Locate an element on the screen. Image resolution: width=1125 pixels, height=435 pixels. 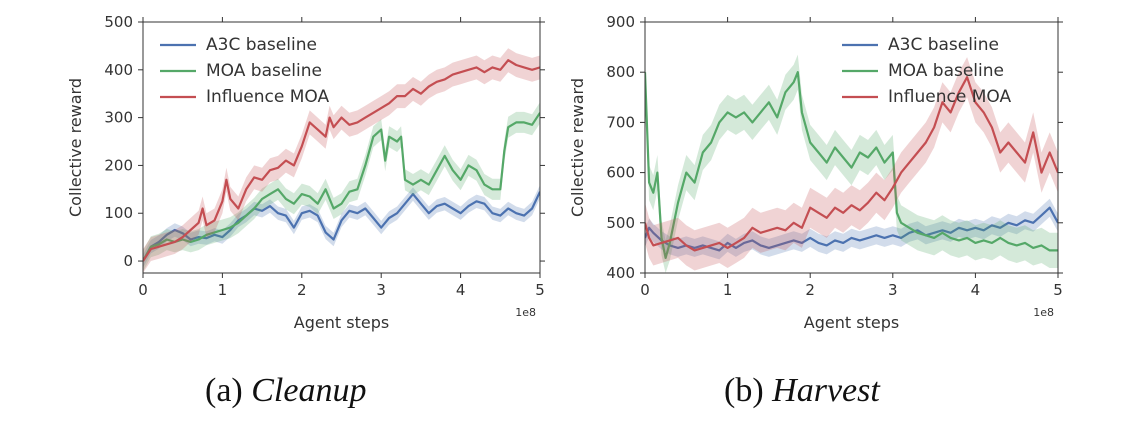
caption-prefix: (a) is located at coordinates (224, 390).